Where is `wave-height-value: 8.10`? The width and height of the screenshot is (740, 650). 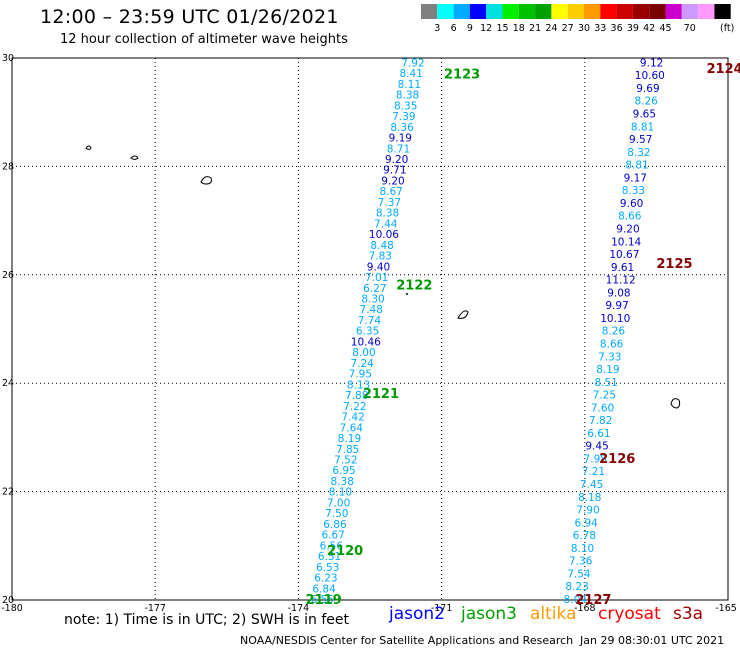 wave-height-value: 8.10 is located at coordinates (340, 493).